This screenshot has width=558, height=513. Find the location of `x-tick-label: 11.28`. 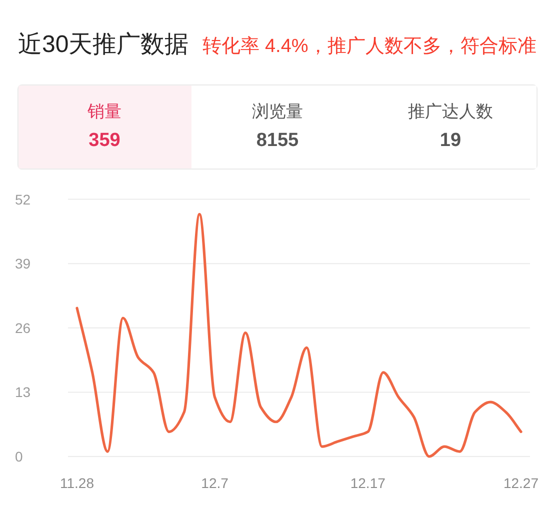

x-tick-label: 11.28 is located at coordinates (77, 483).